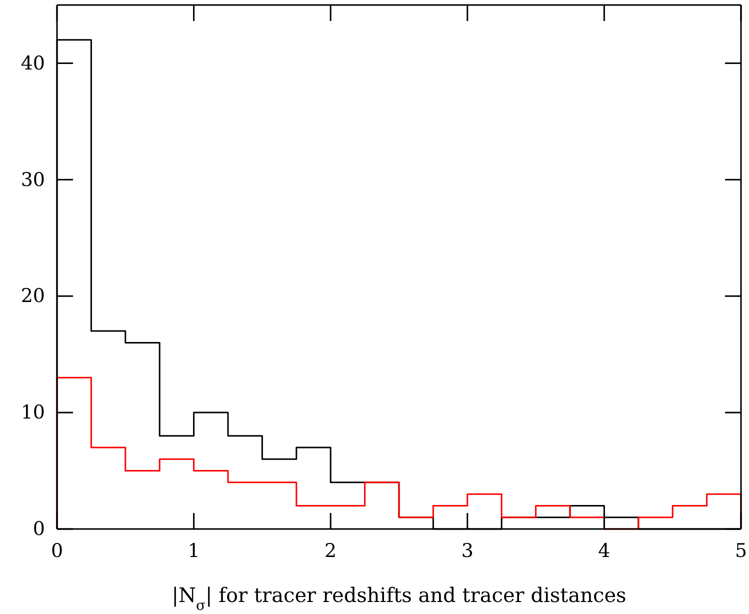  I want to click on x-tick-label: 0, so click(57, 551).